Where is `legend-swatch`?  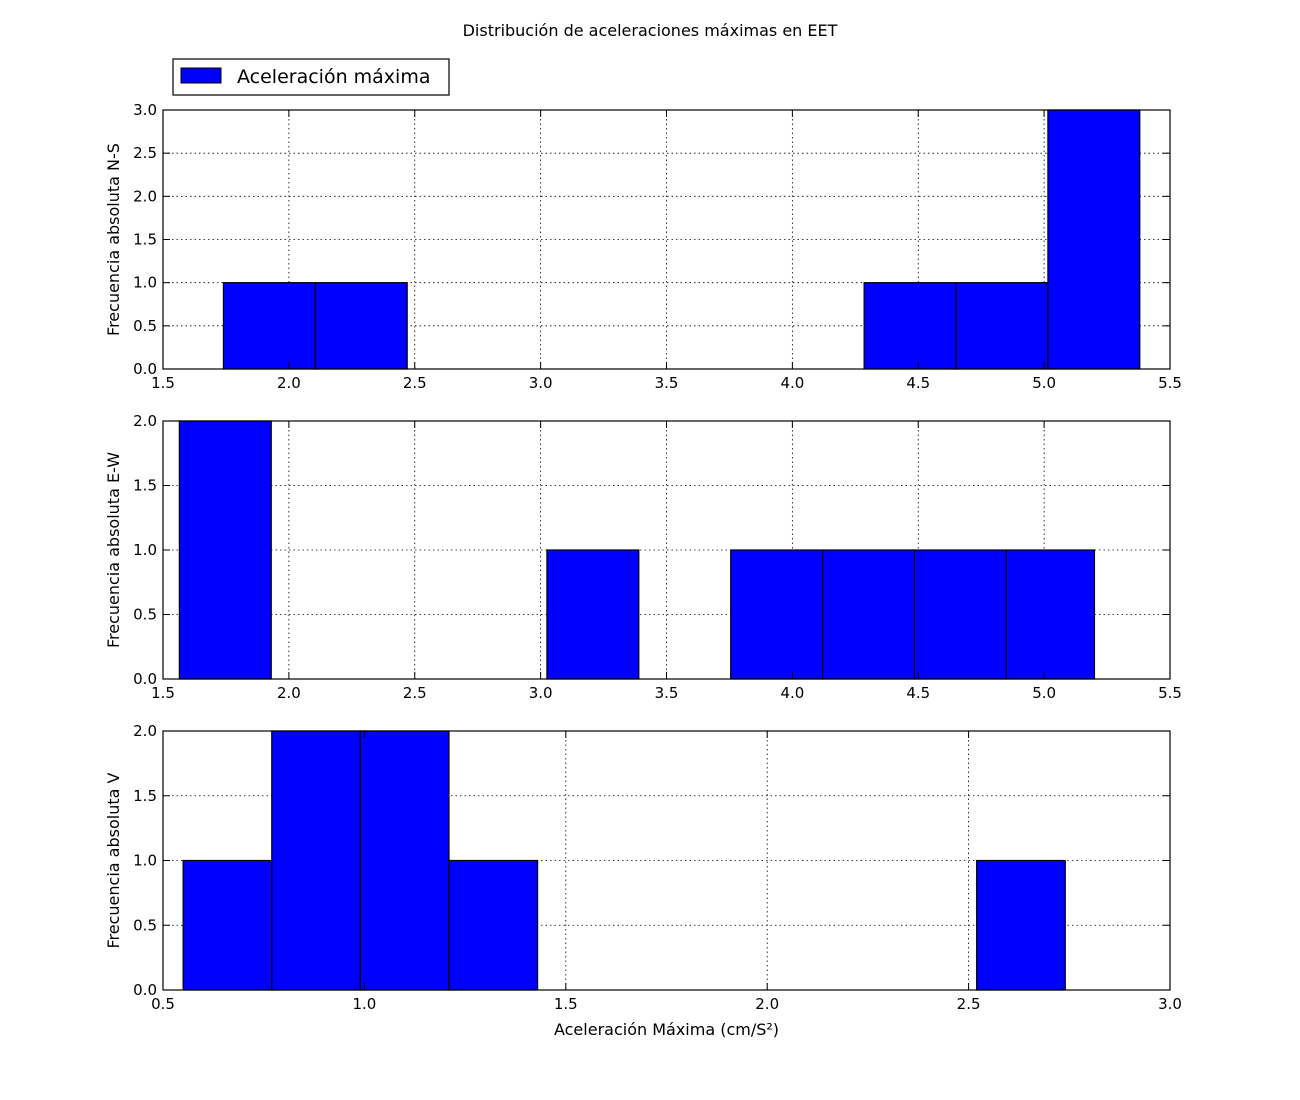 legend-swatch is located at coordinates (201, 75).